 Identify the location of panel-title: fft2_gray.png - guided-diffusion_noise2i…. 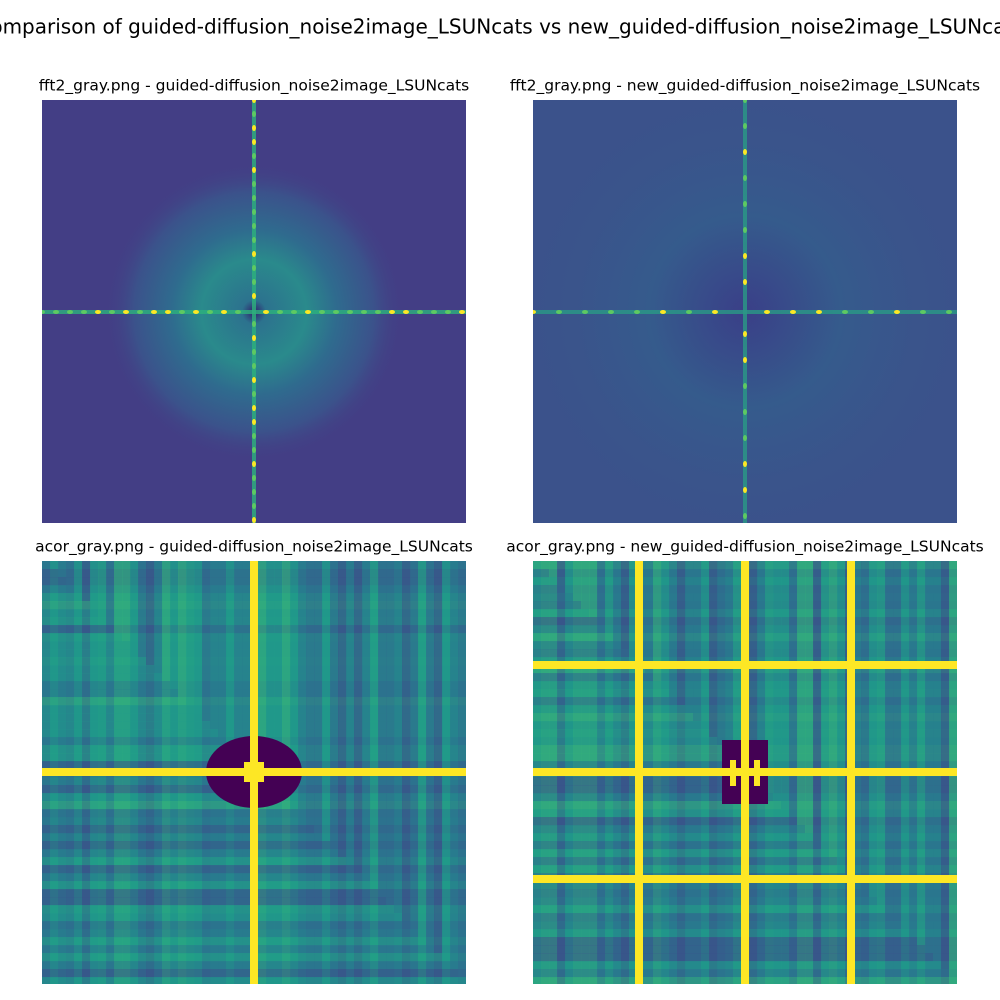
(254, 86).